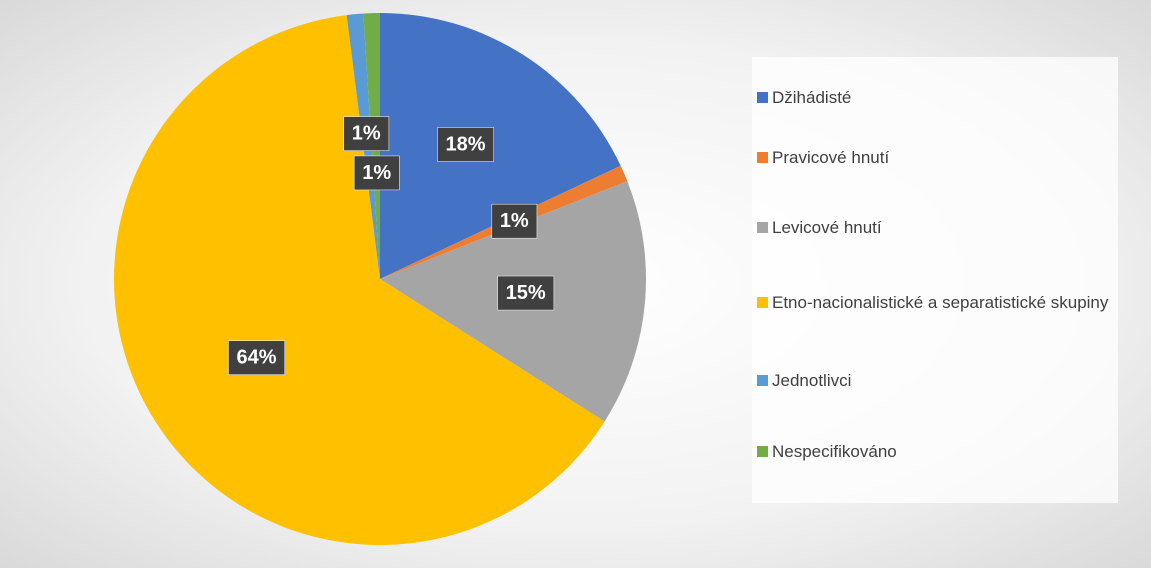  What do you see at coordinates (812, 97) in the screenshot?
I see `legend-label: Džihádisté` at bounding box center [812, 97].